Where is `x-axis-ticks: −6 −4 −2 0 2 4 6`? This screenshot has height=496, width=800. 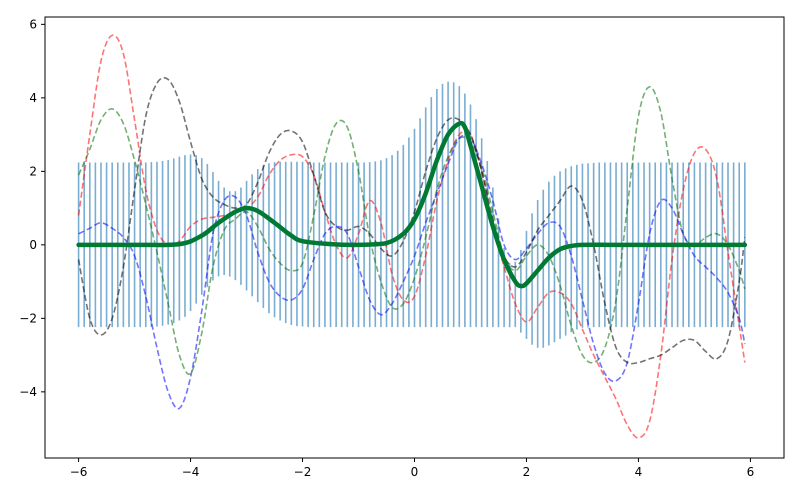
x-axis-ticks: −6 −4 −2 0 2 4 6 is located at coordinates (412, 468).